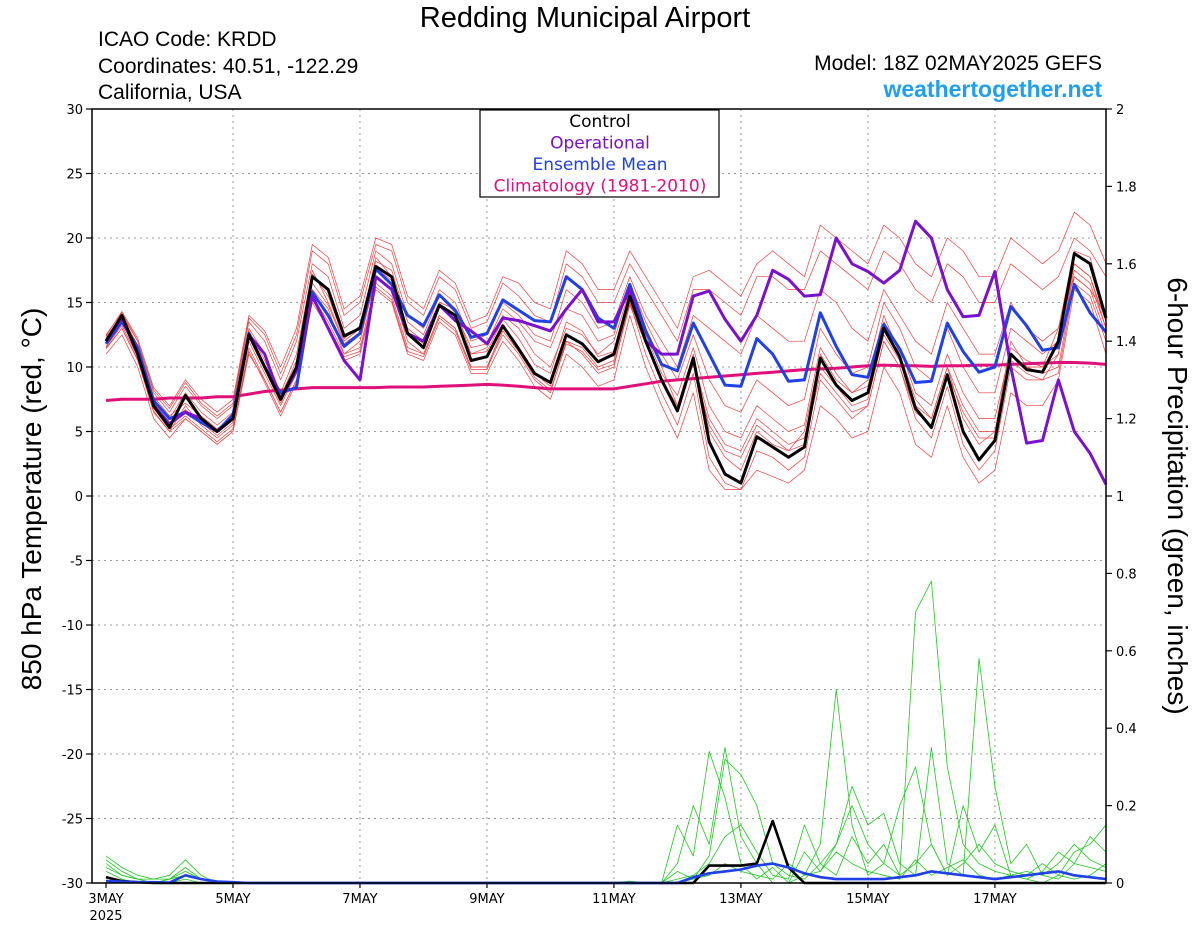 This screenshot has height=927, width=1200. Describe the element at coordinates (74, 304) in the screenshot. I see `ytick-label: 15` at that location.